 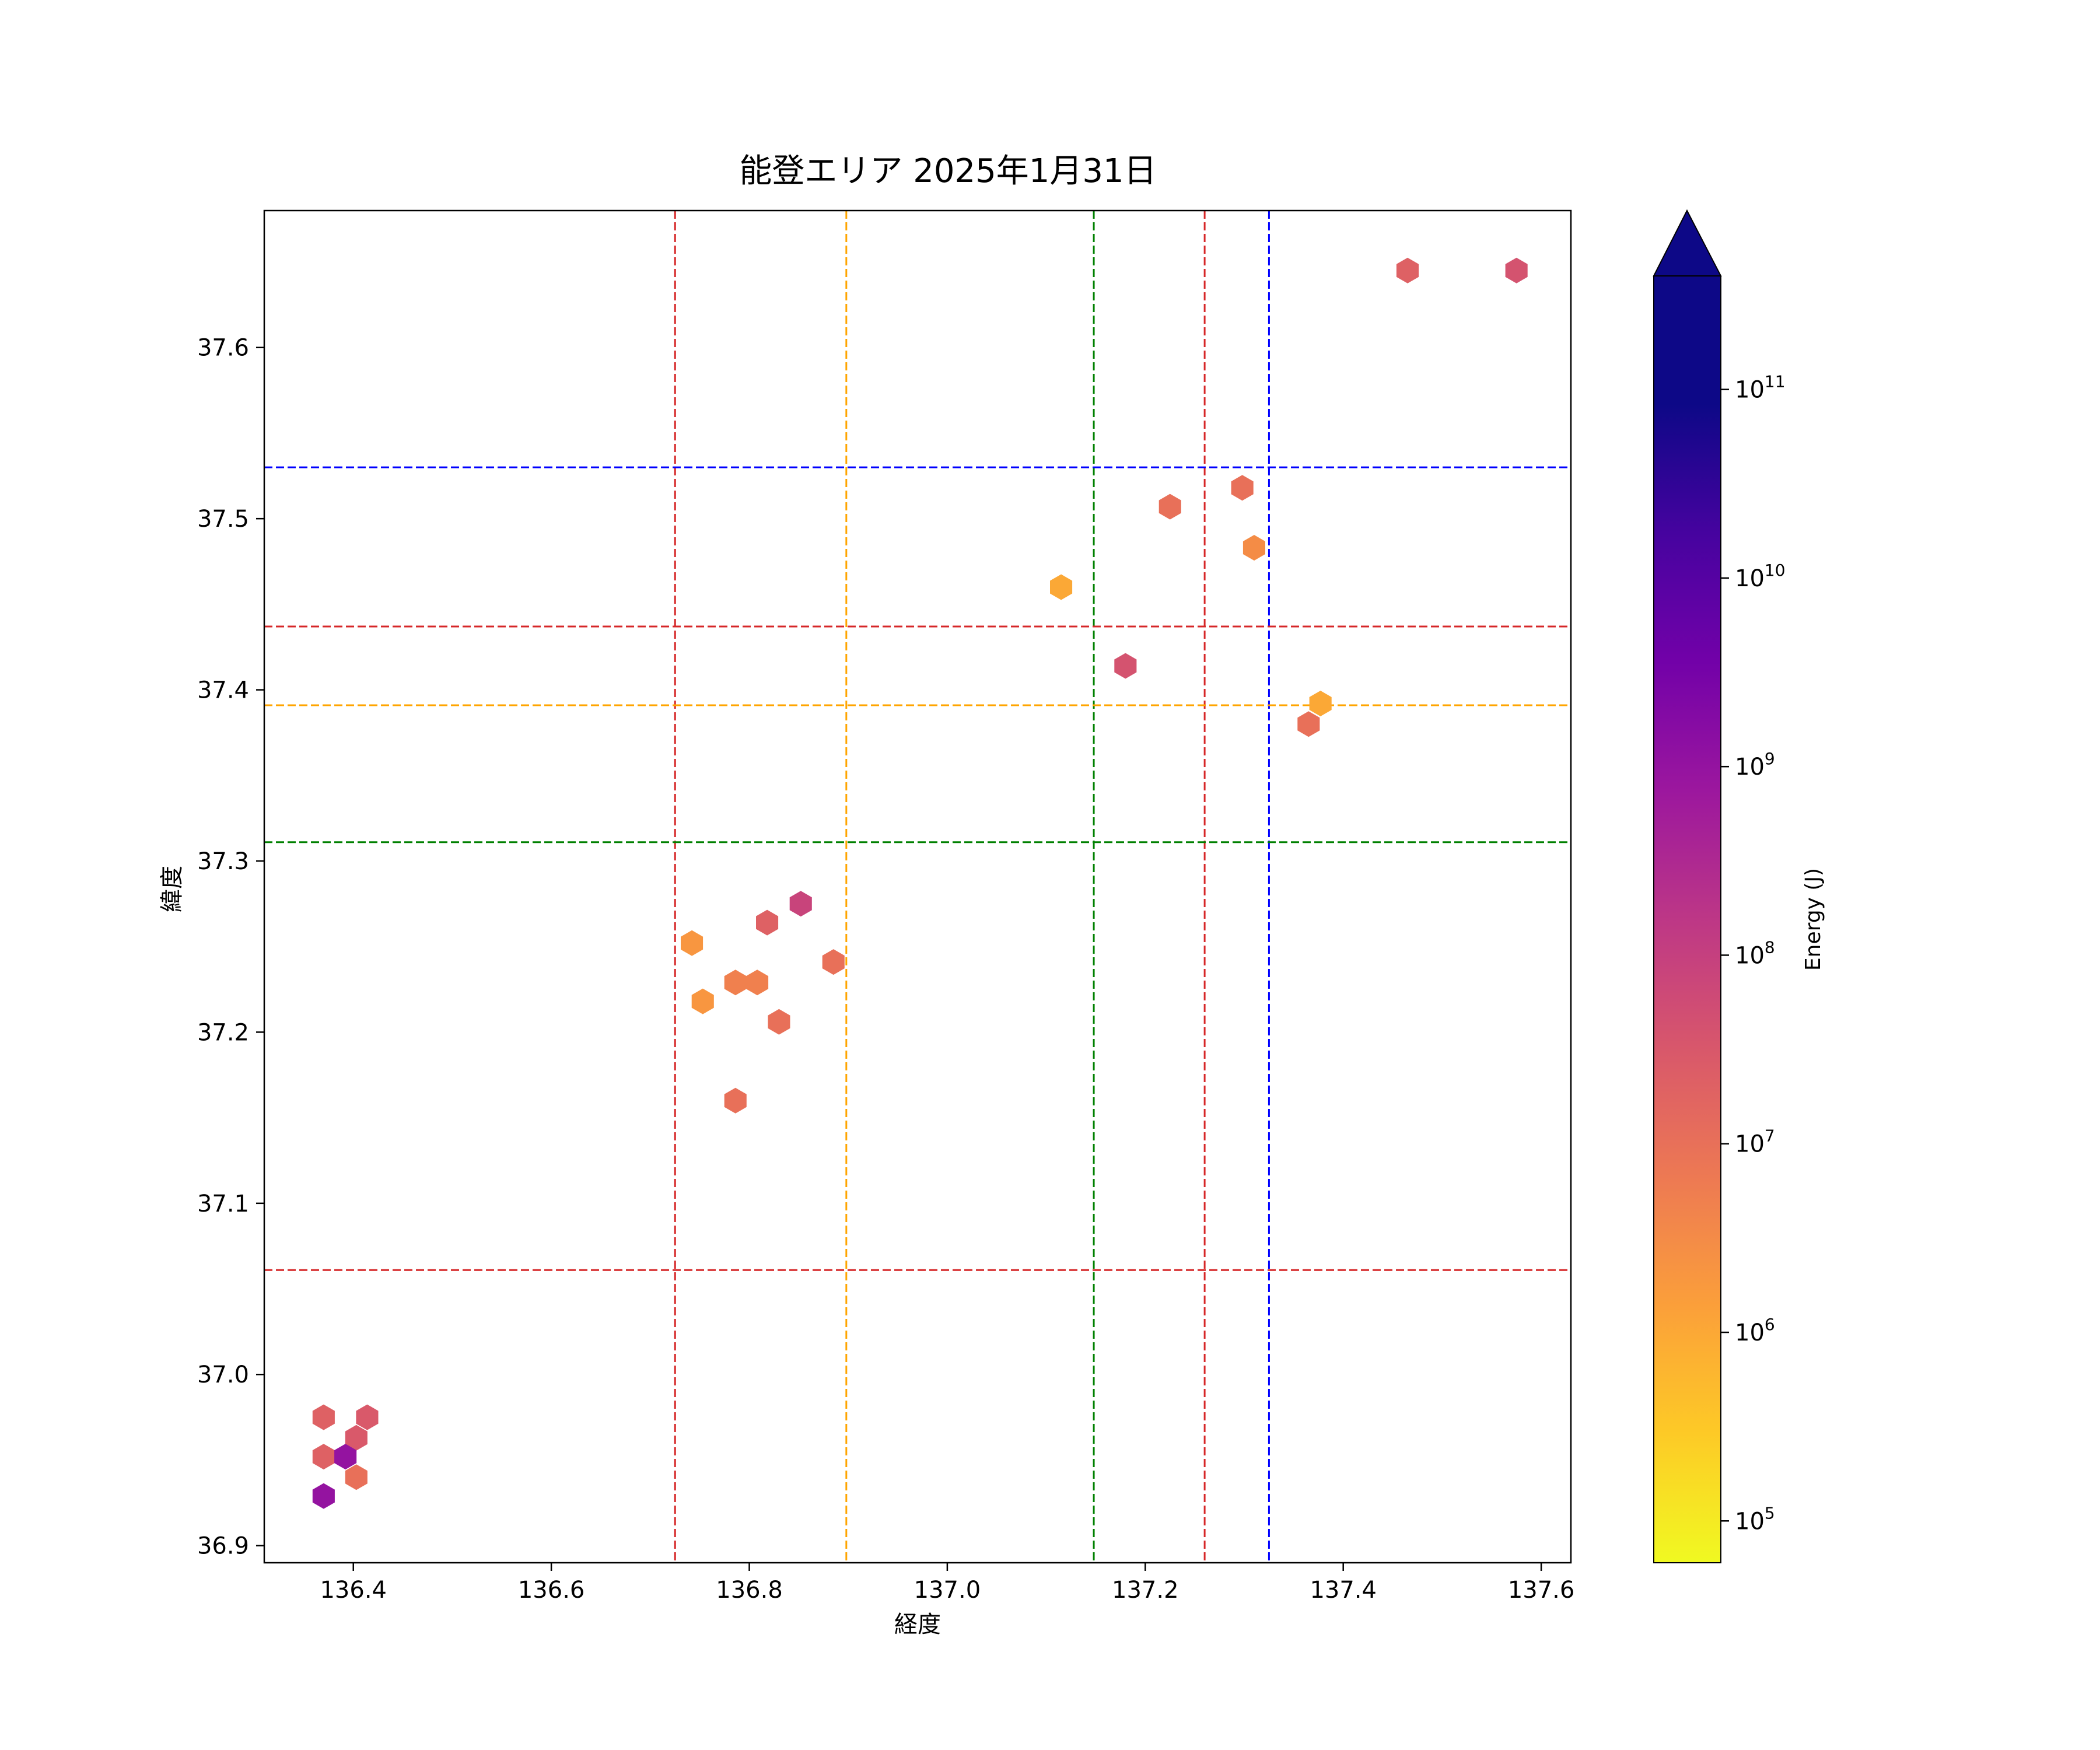 I want to click on x-axis-label: 経度, so click(x=917, y=1624).